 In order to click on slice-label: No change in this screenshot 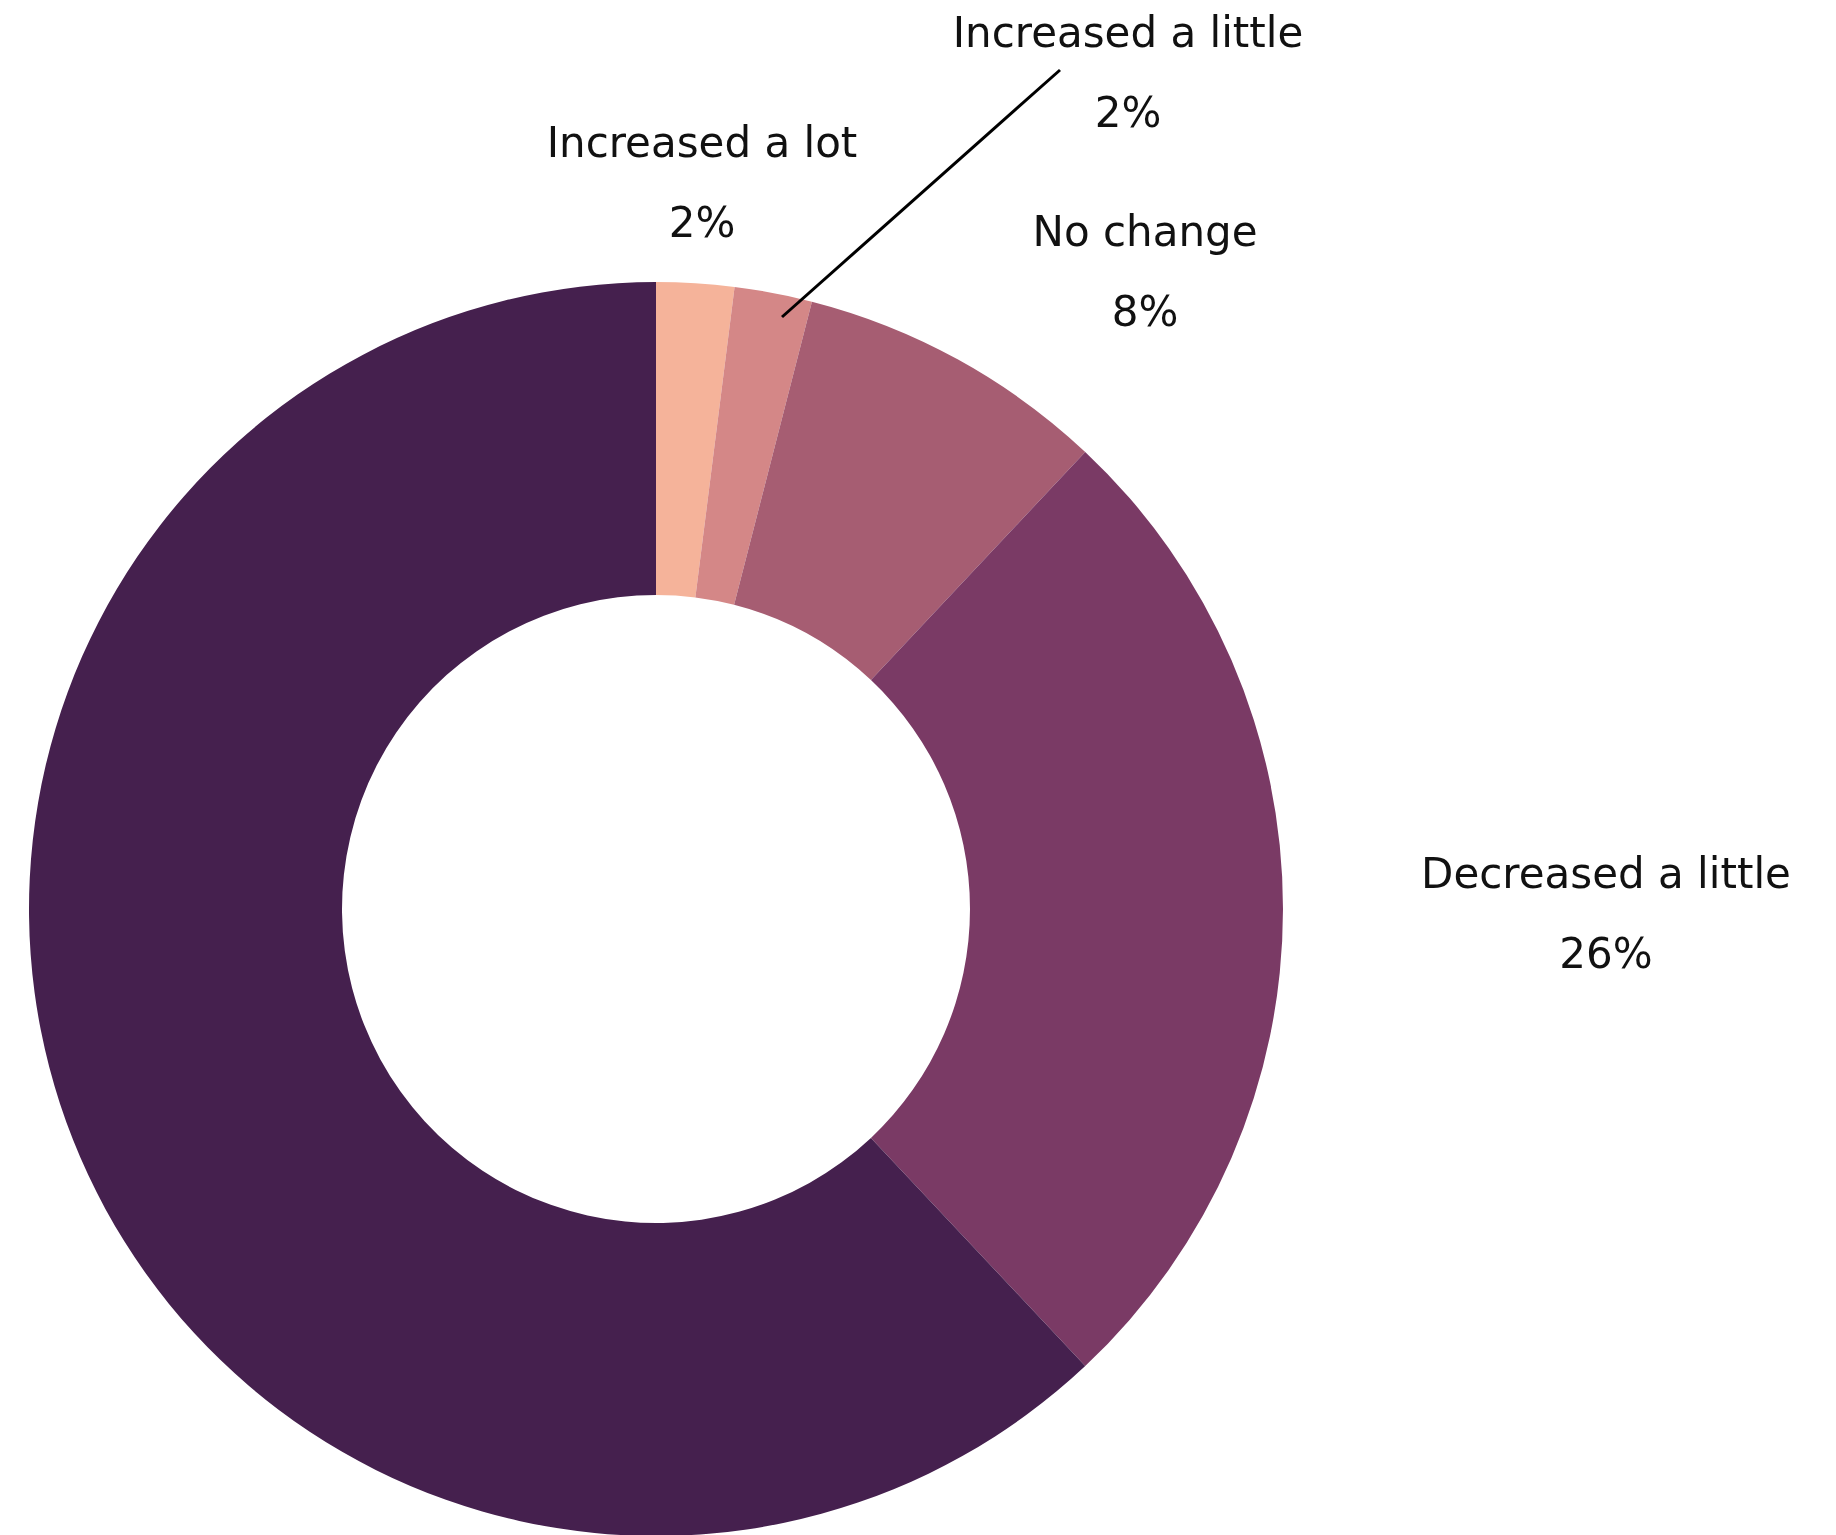, I will do `click(1145, 231)`.